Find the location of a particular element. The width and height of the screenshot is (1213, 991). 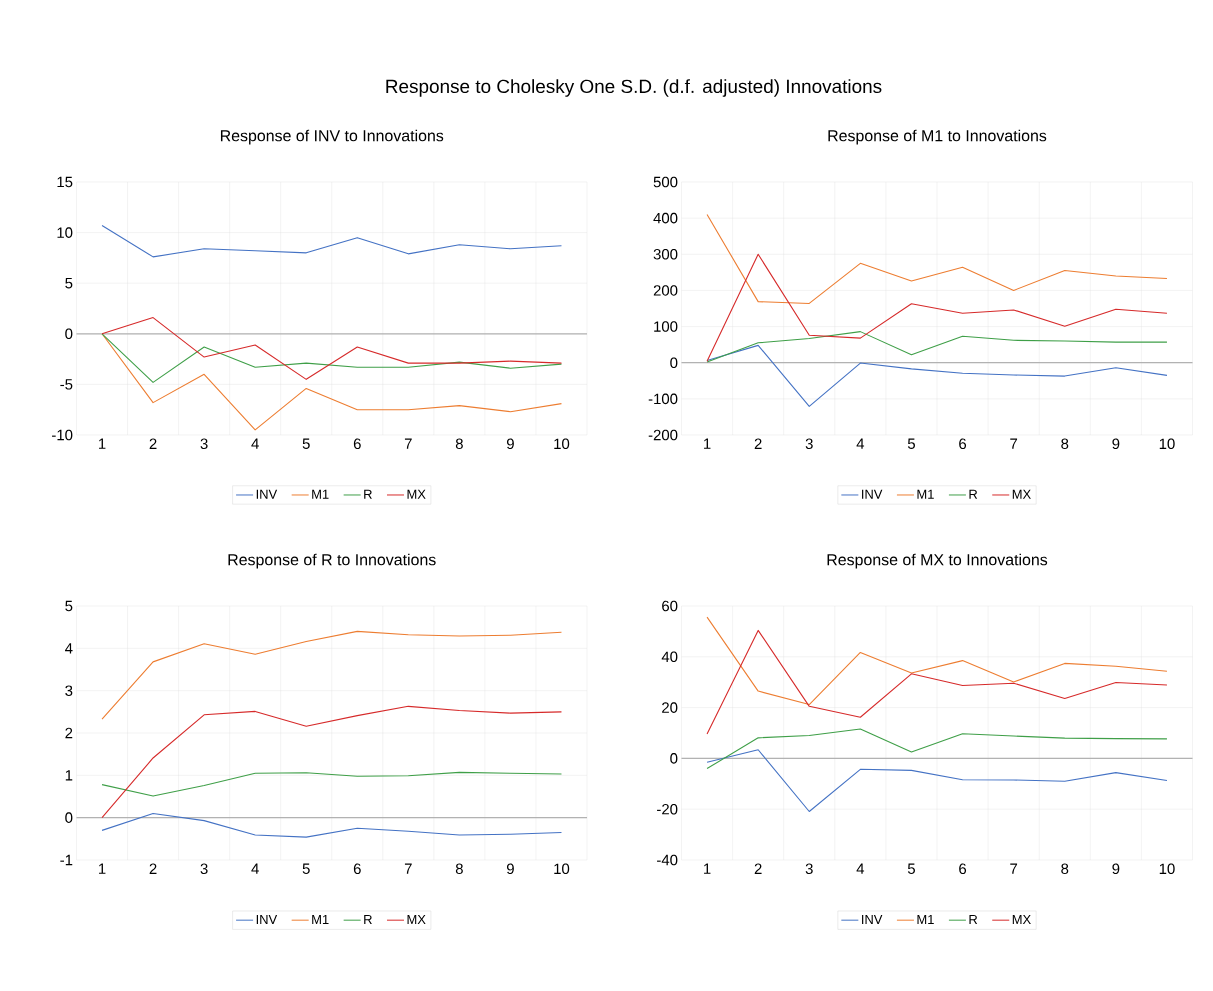

y-tick-label: 400 is located at coordinates (665, 218).